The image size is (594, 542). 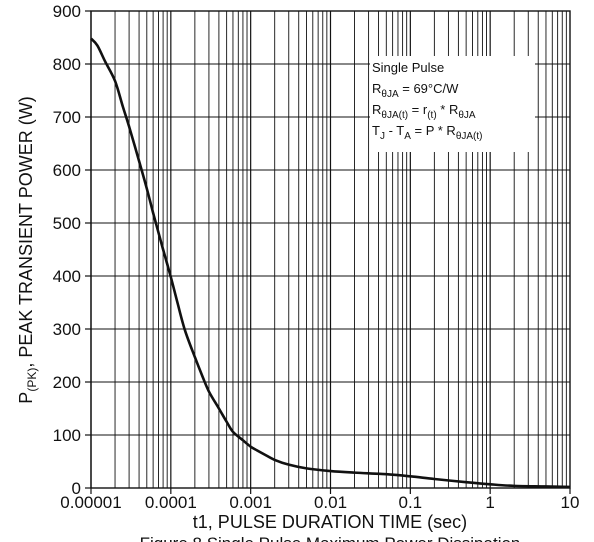 What do you see at coordinates (429, 88) in the screenshot?
I see `annotation-segment: = 69°C/W` at bounding box center [429, 88].